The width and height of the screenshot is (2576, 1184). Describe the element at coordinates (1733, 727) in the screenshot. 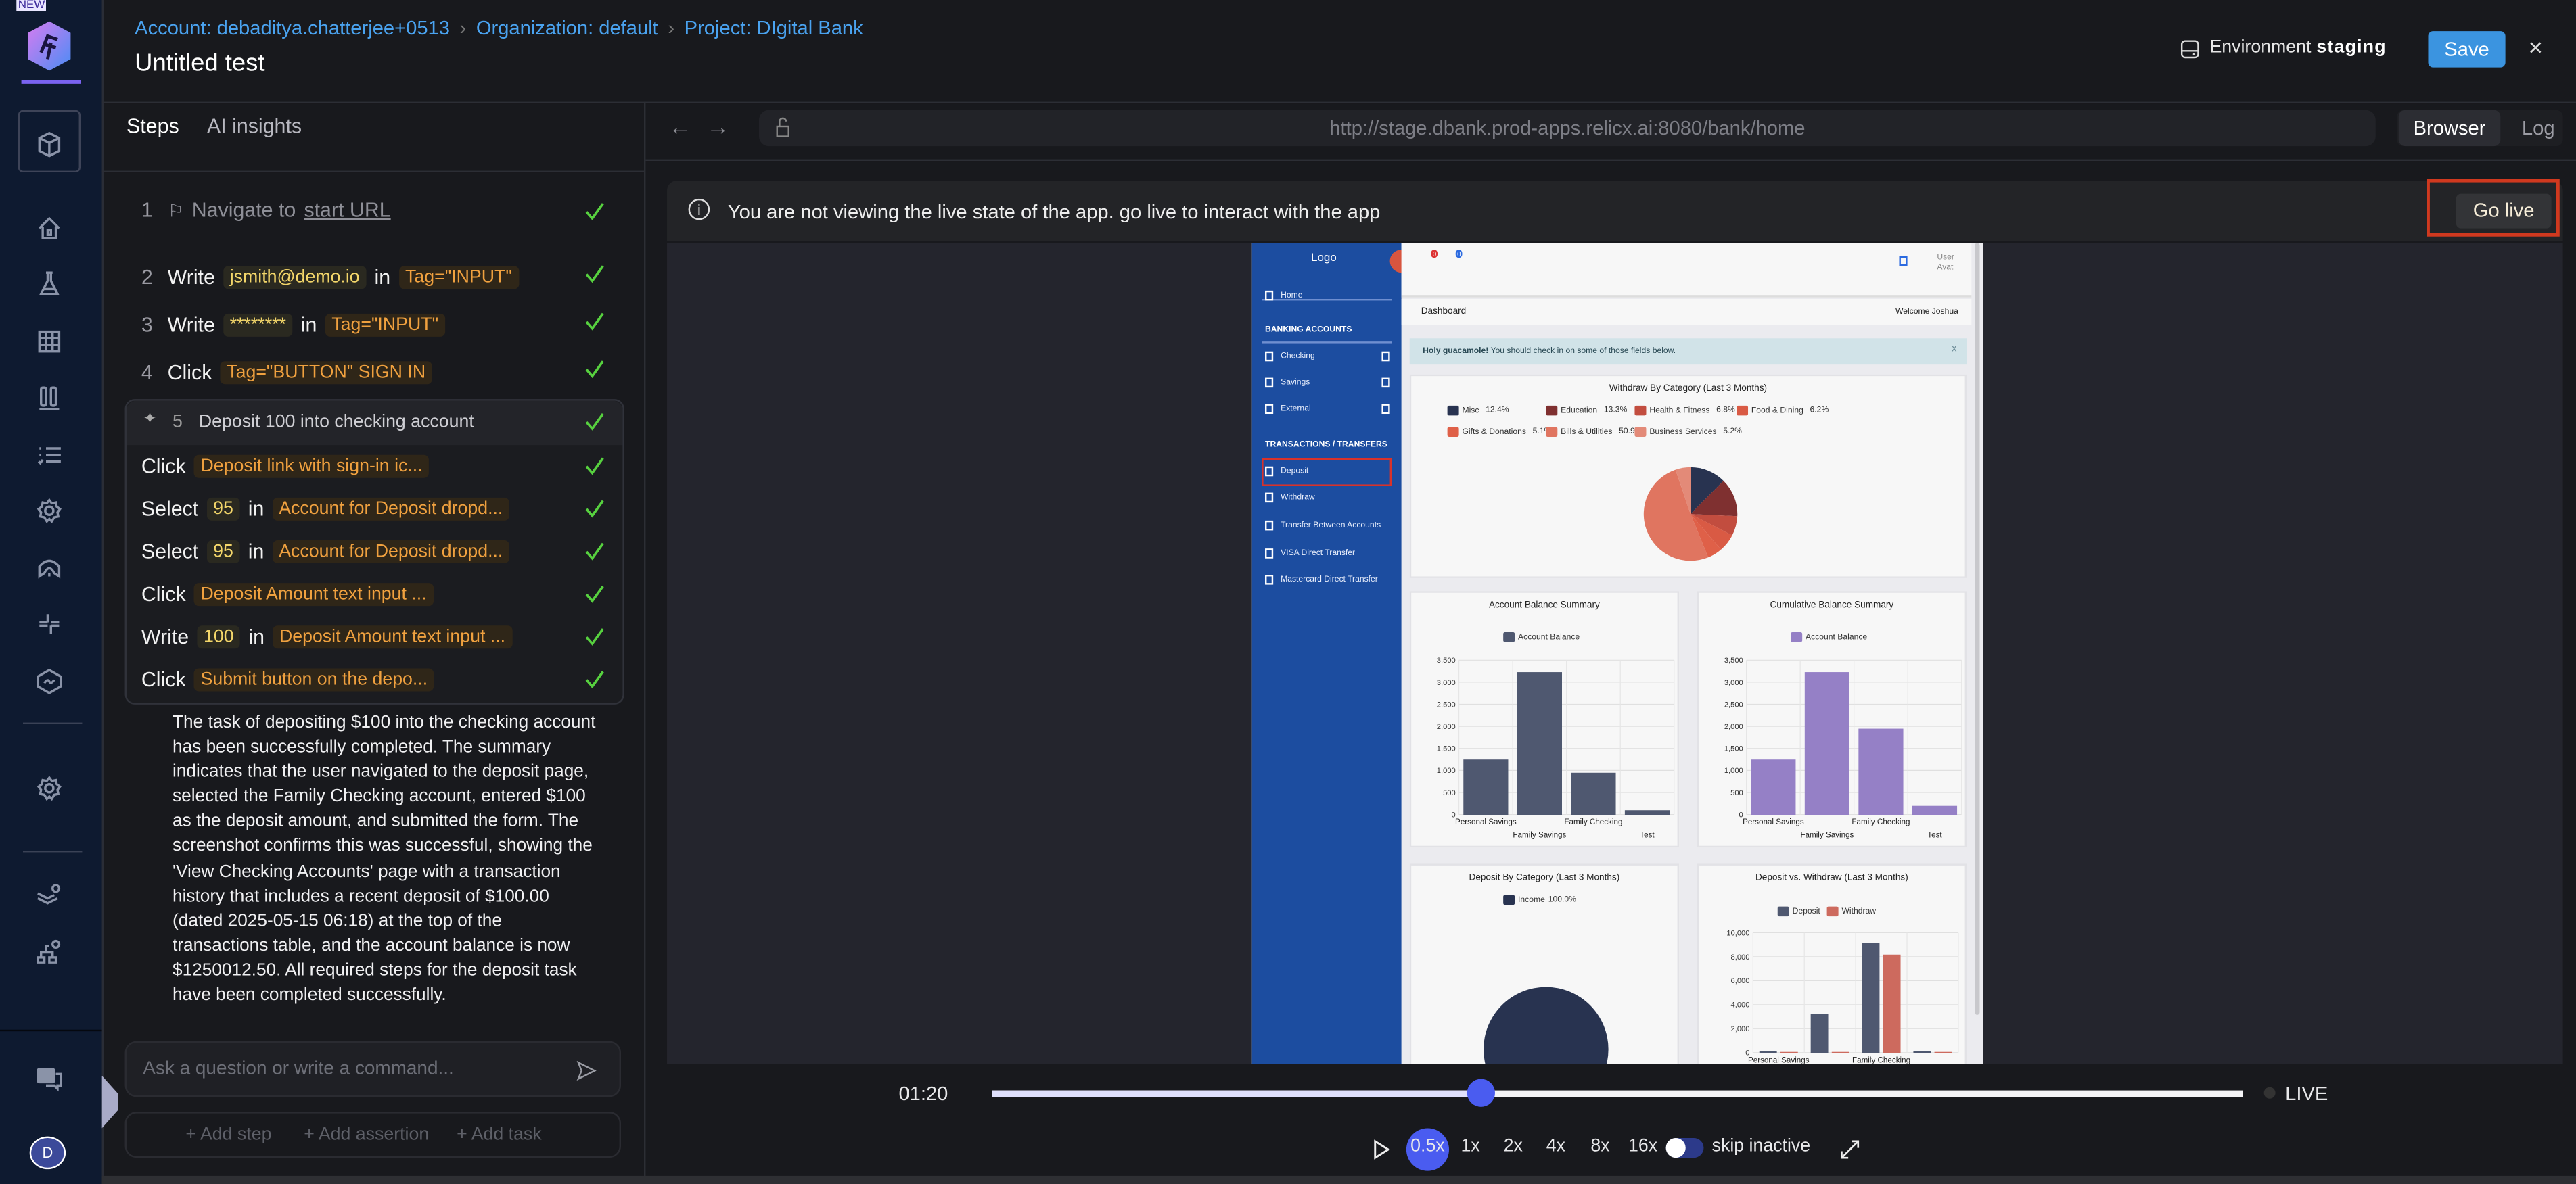

I see `y-tick-label: 2,000` at that location.